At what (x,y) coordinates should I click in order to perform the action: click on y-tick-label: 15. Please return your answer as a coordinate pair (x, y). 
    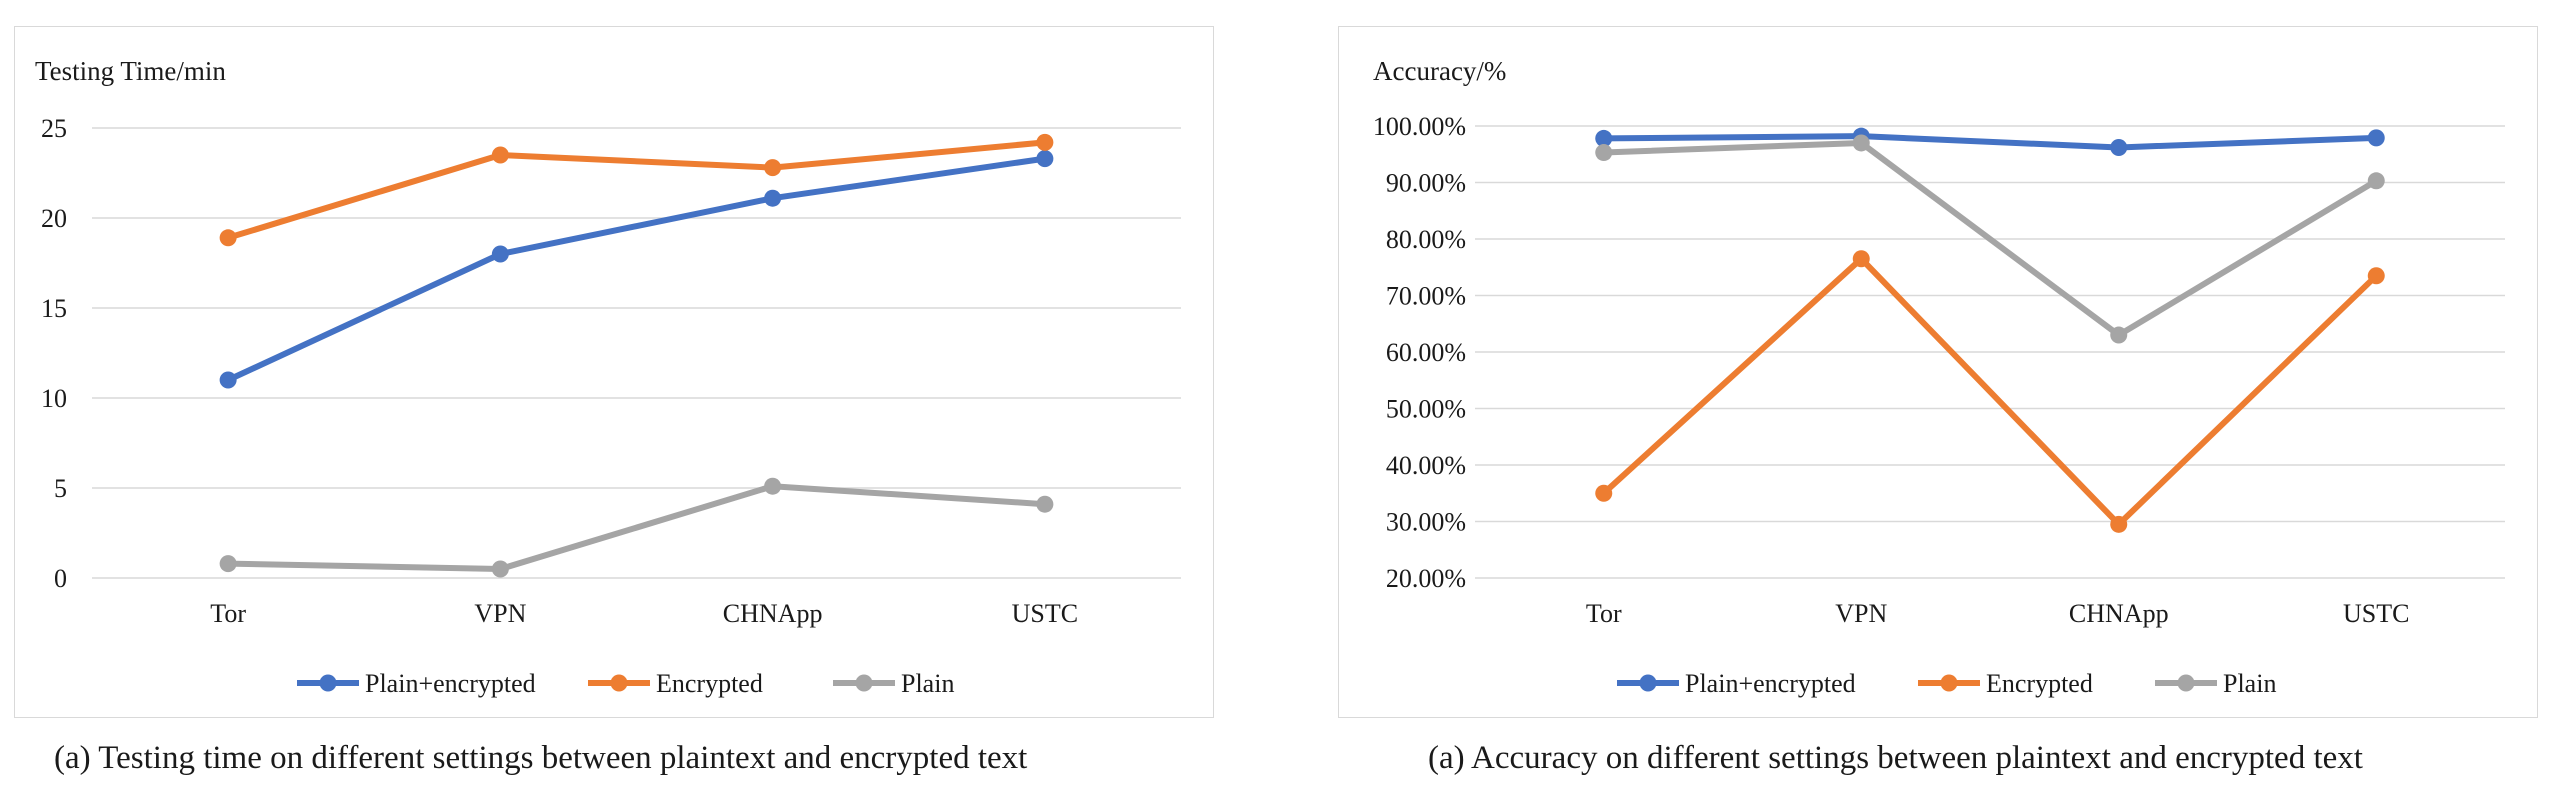
    Looking at the image, I should click on (54, 308).